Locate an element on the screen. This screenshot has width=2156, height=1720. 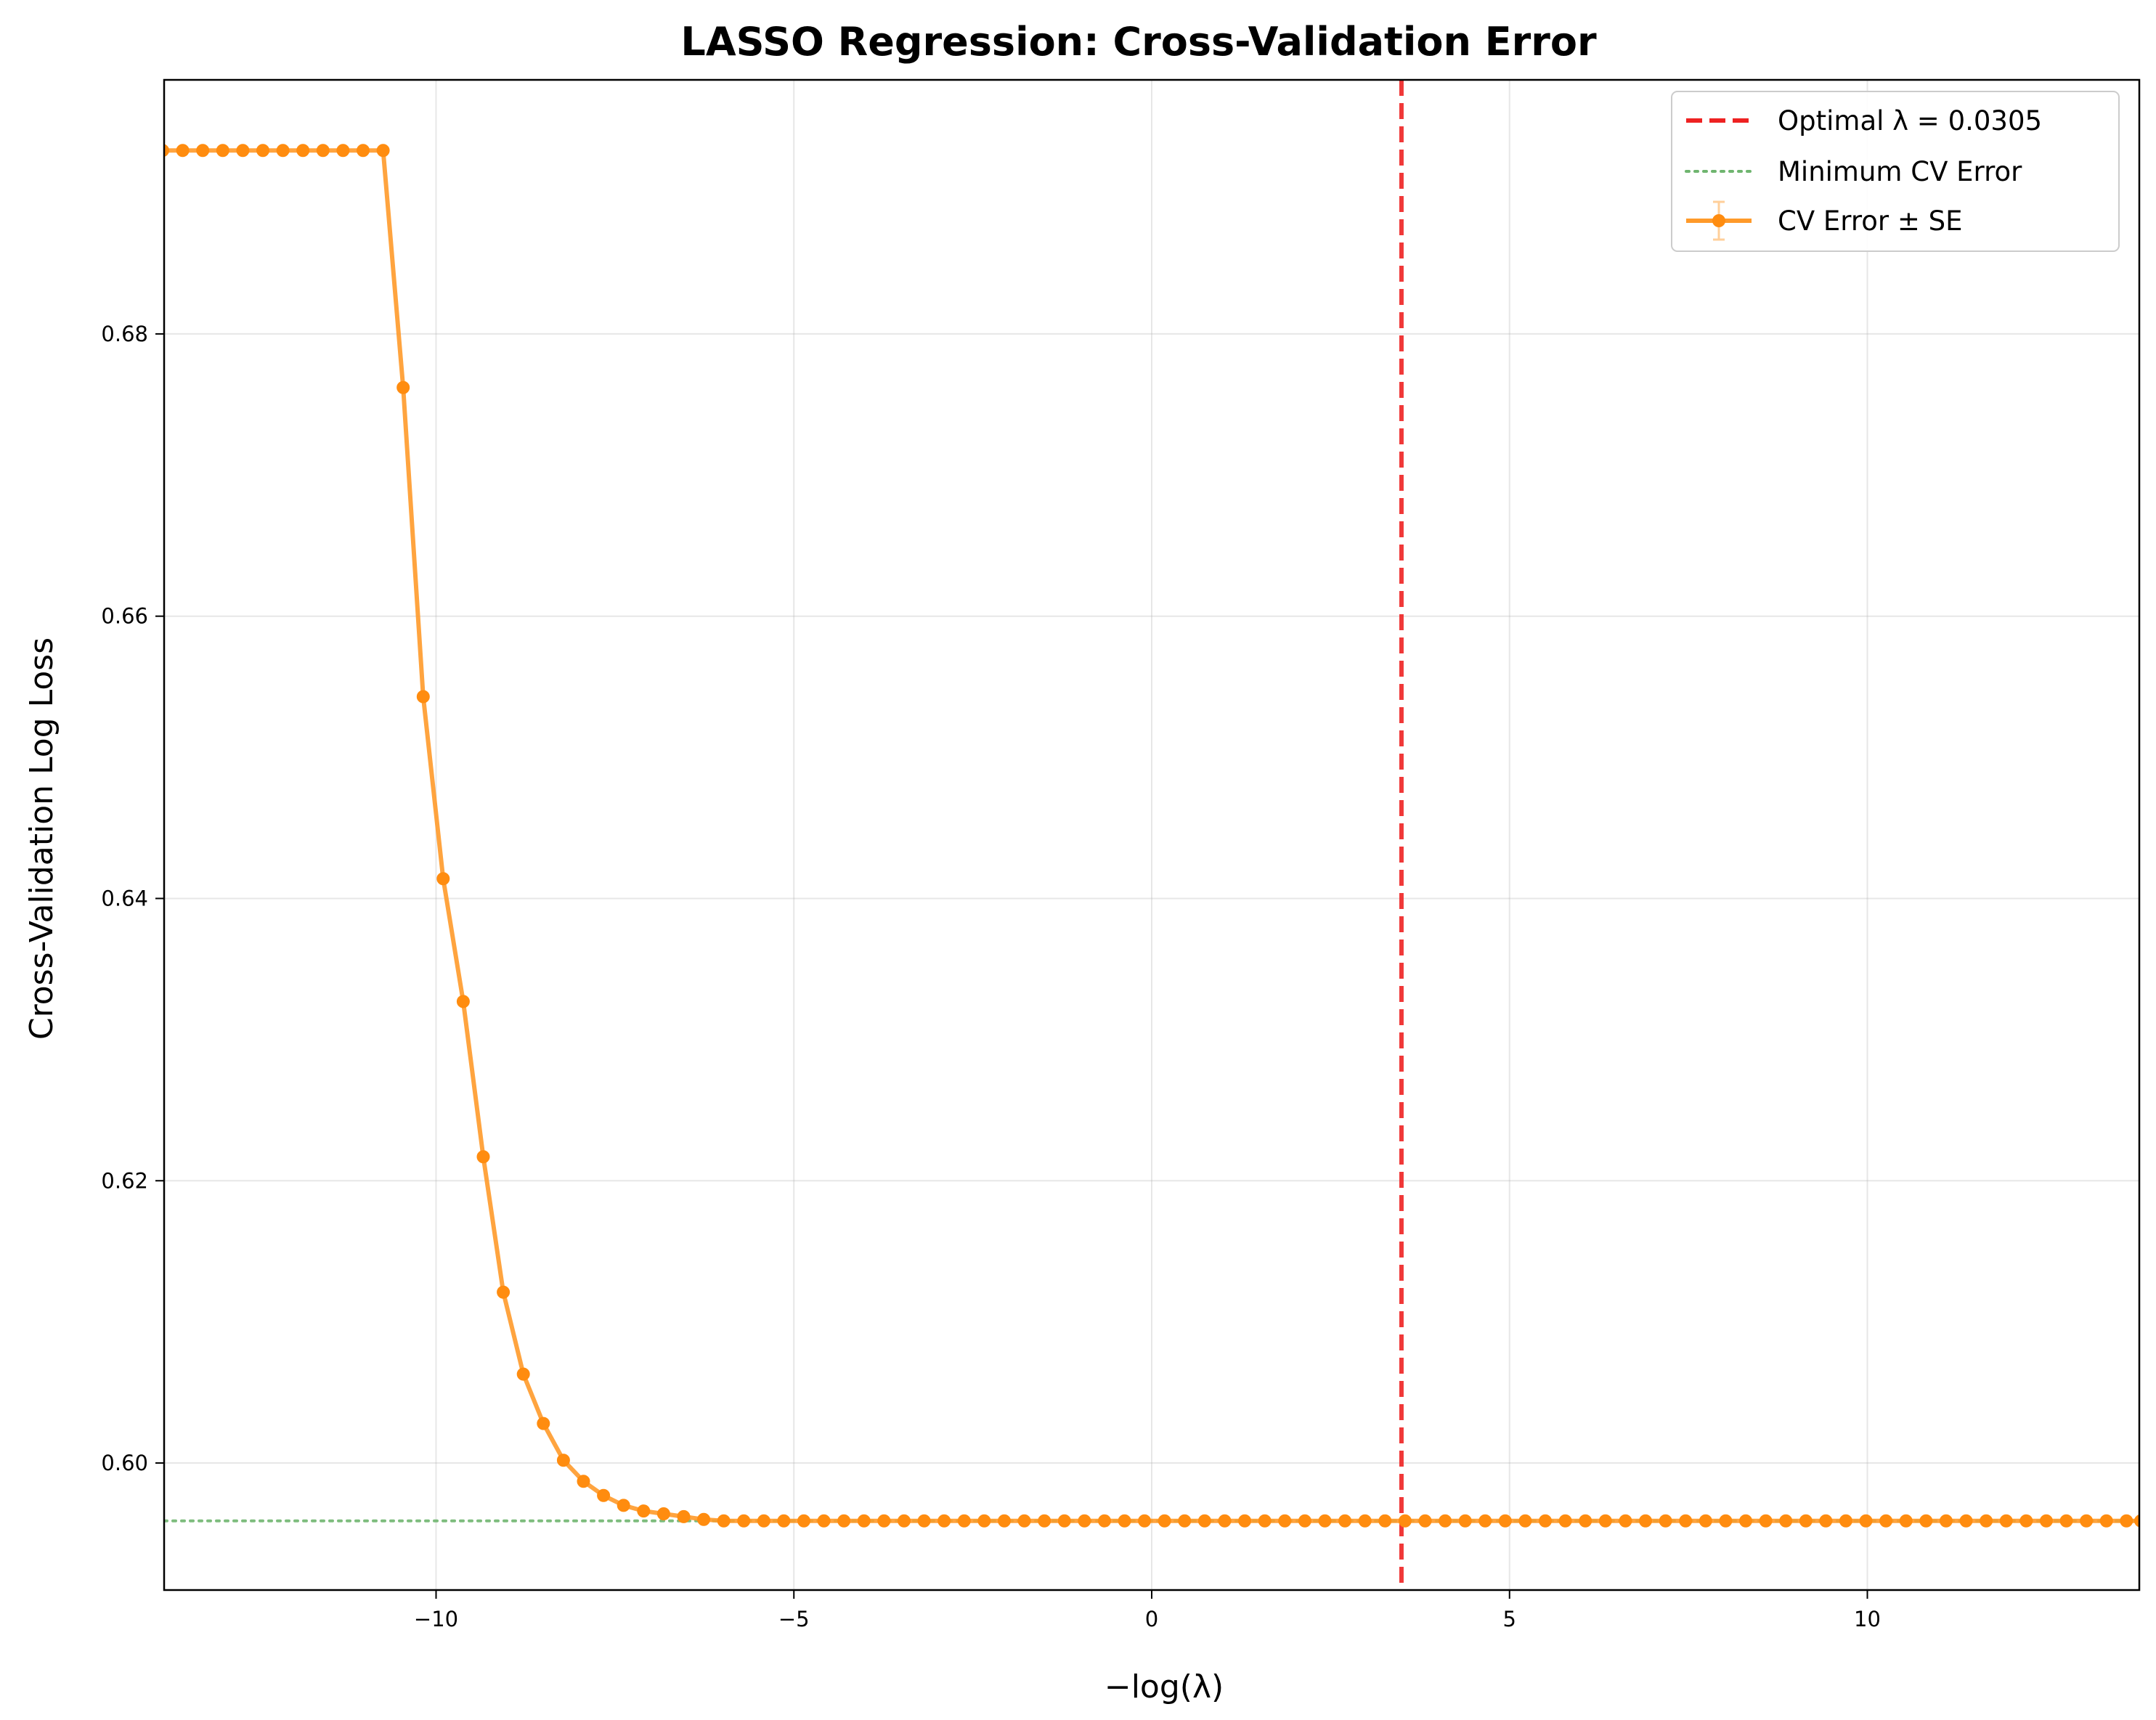
x-tick-label: −10 is located at coordinates (436, 1619).